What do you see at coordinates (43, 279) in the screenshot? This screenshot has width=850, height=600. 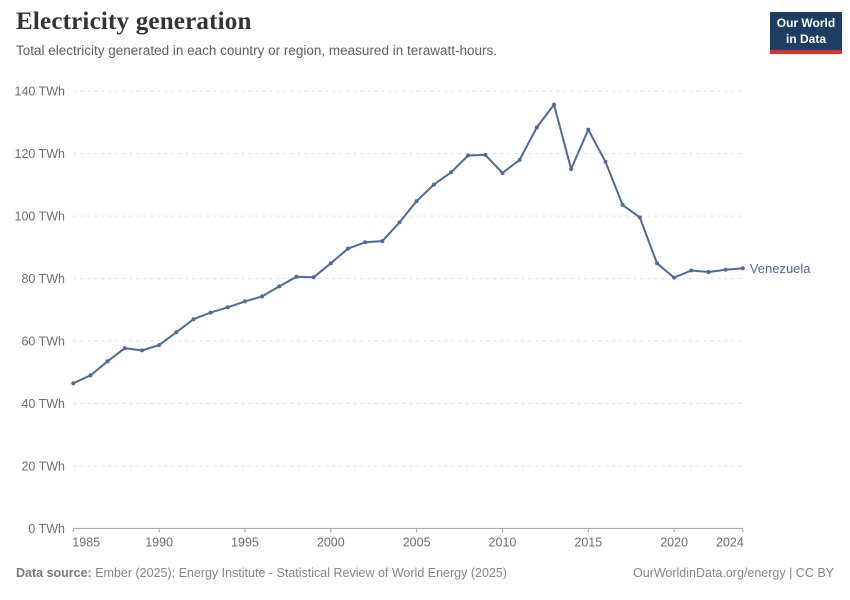 I see `y-tick-label: 80 TWh` at bounding box center [43, 279].